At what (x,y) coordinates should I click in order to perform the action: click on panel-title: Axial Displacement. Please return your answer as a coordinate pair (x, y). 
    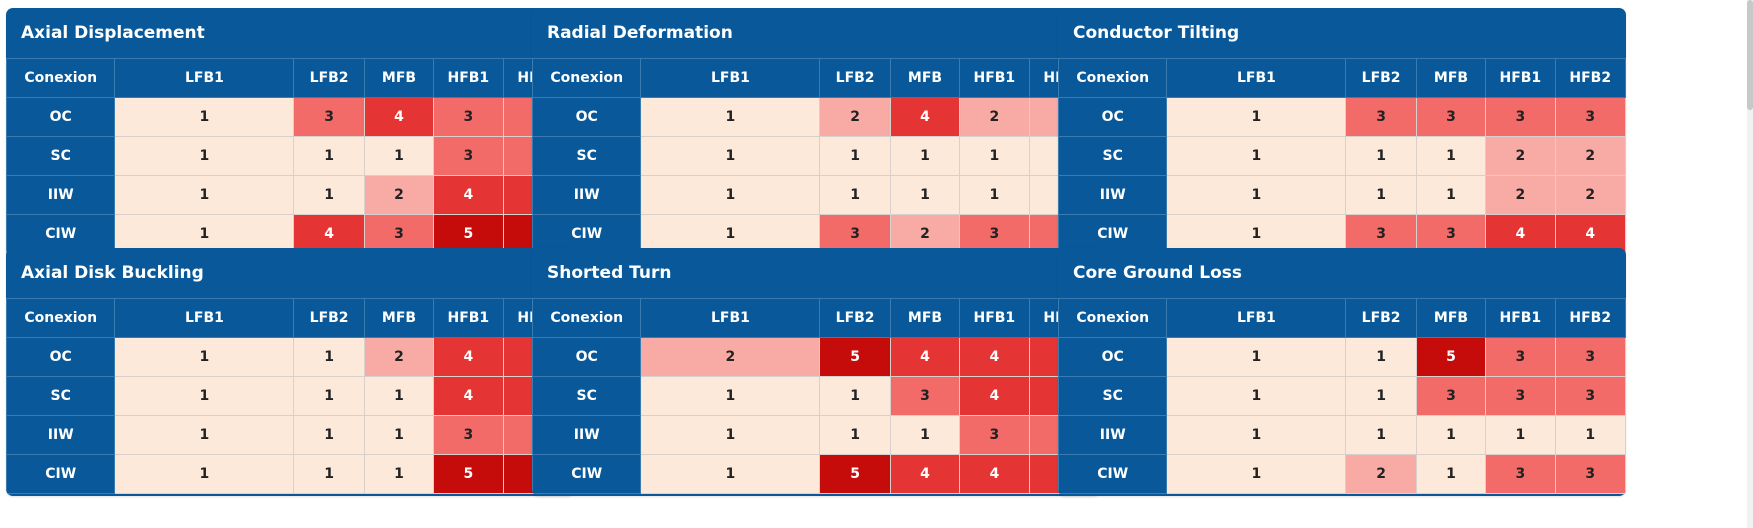
    Looking at the image, I should click on (113, 33).